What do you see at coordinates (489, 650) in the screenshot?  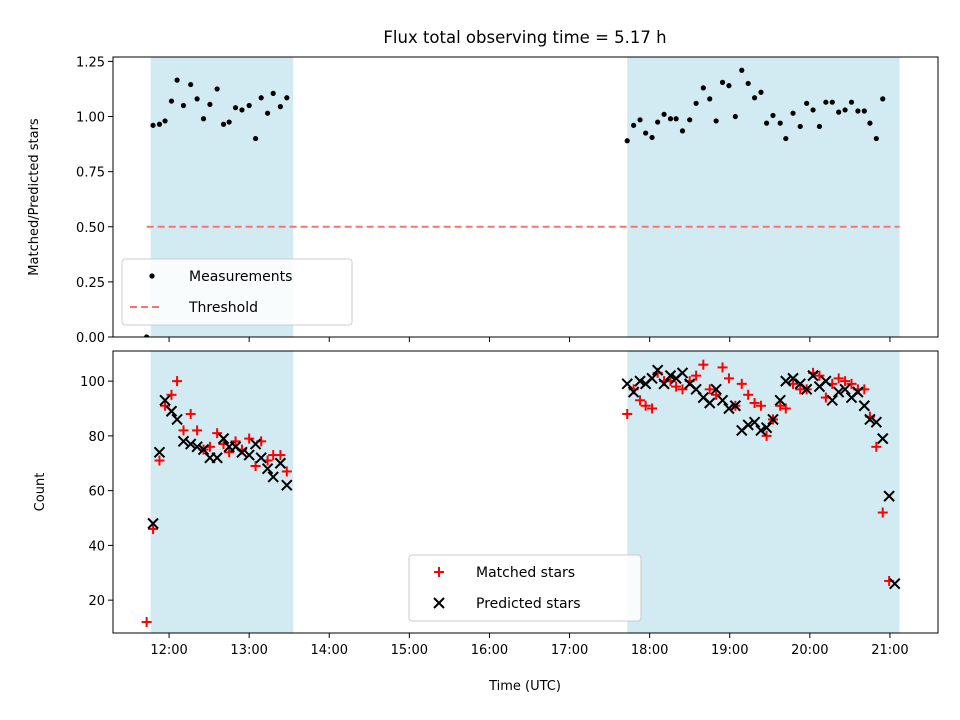 I see `x-tick-label: 16:00` at bounding box center [489, 650].